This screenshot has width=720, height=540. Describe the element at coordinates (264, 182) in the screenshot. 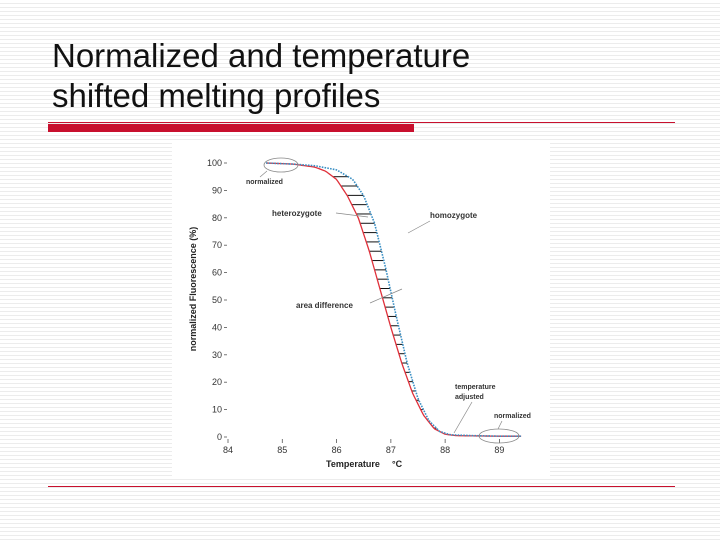

I see `annotation-normalized-top: normalized` at that location.